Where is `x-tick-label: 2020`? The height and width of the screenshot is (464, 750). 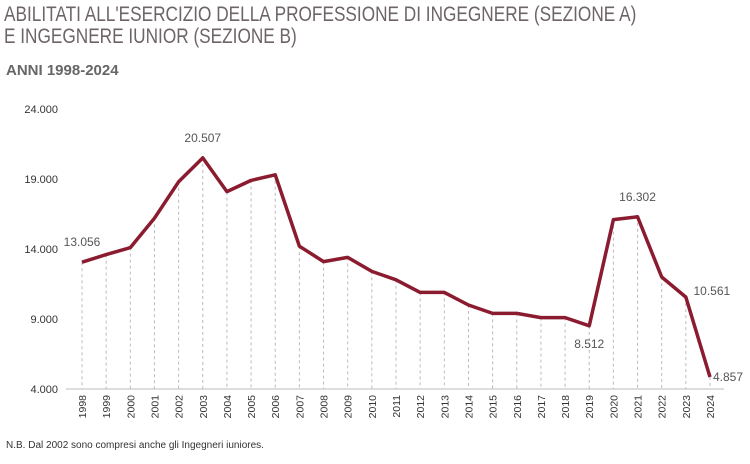
x-tick-label: 2020 is located at coordinates (614, 407).